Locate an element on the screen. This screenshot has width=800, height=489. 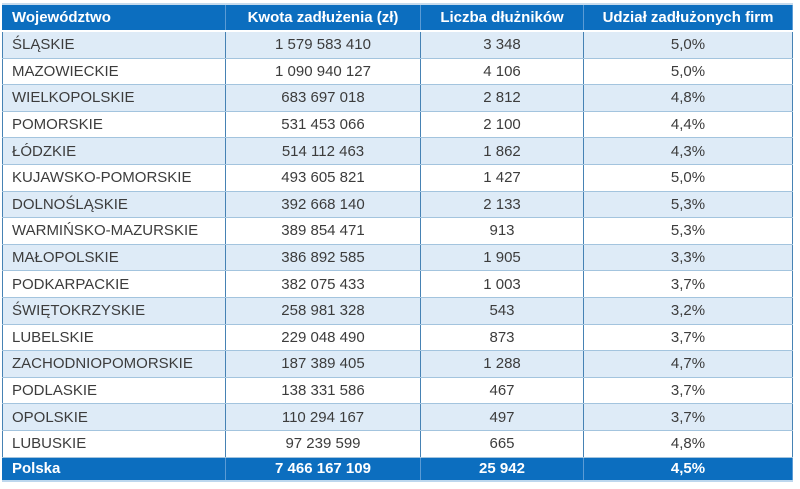
cell-wojewodztwo: MAZOWIECKIE is located at coordinates (114, 72).